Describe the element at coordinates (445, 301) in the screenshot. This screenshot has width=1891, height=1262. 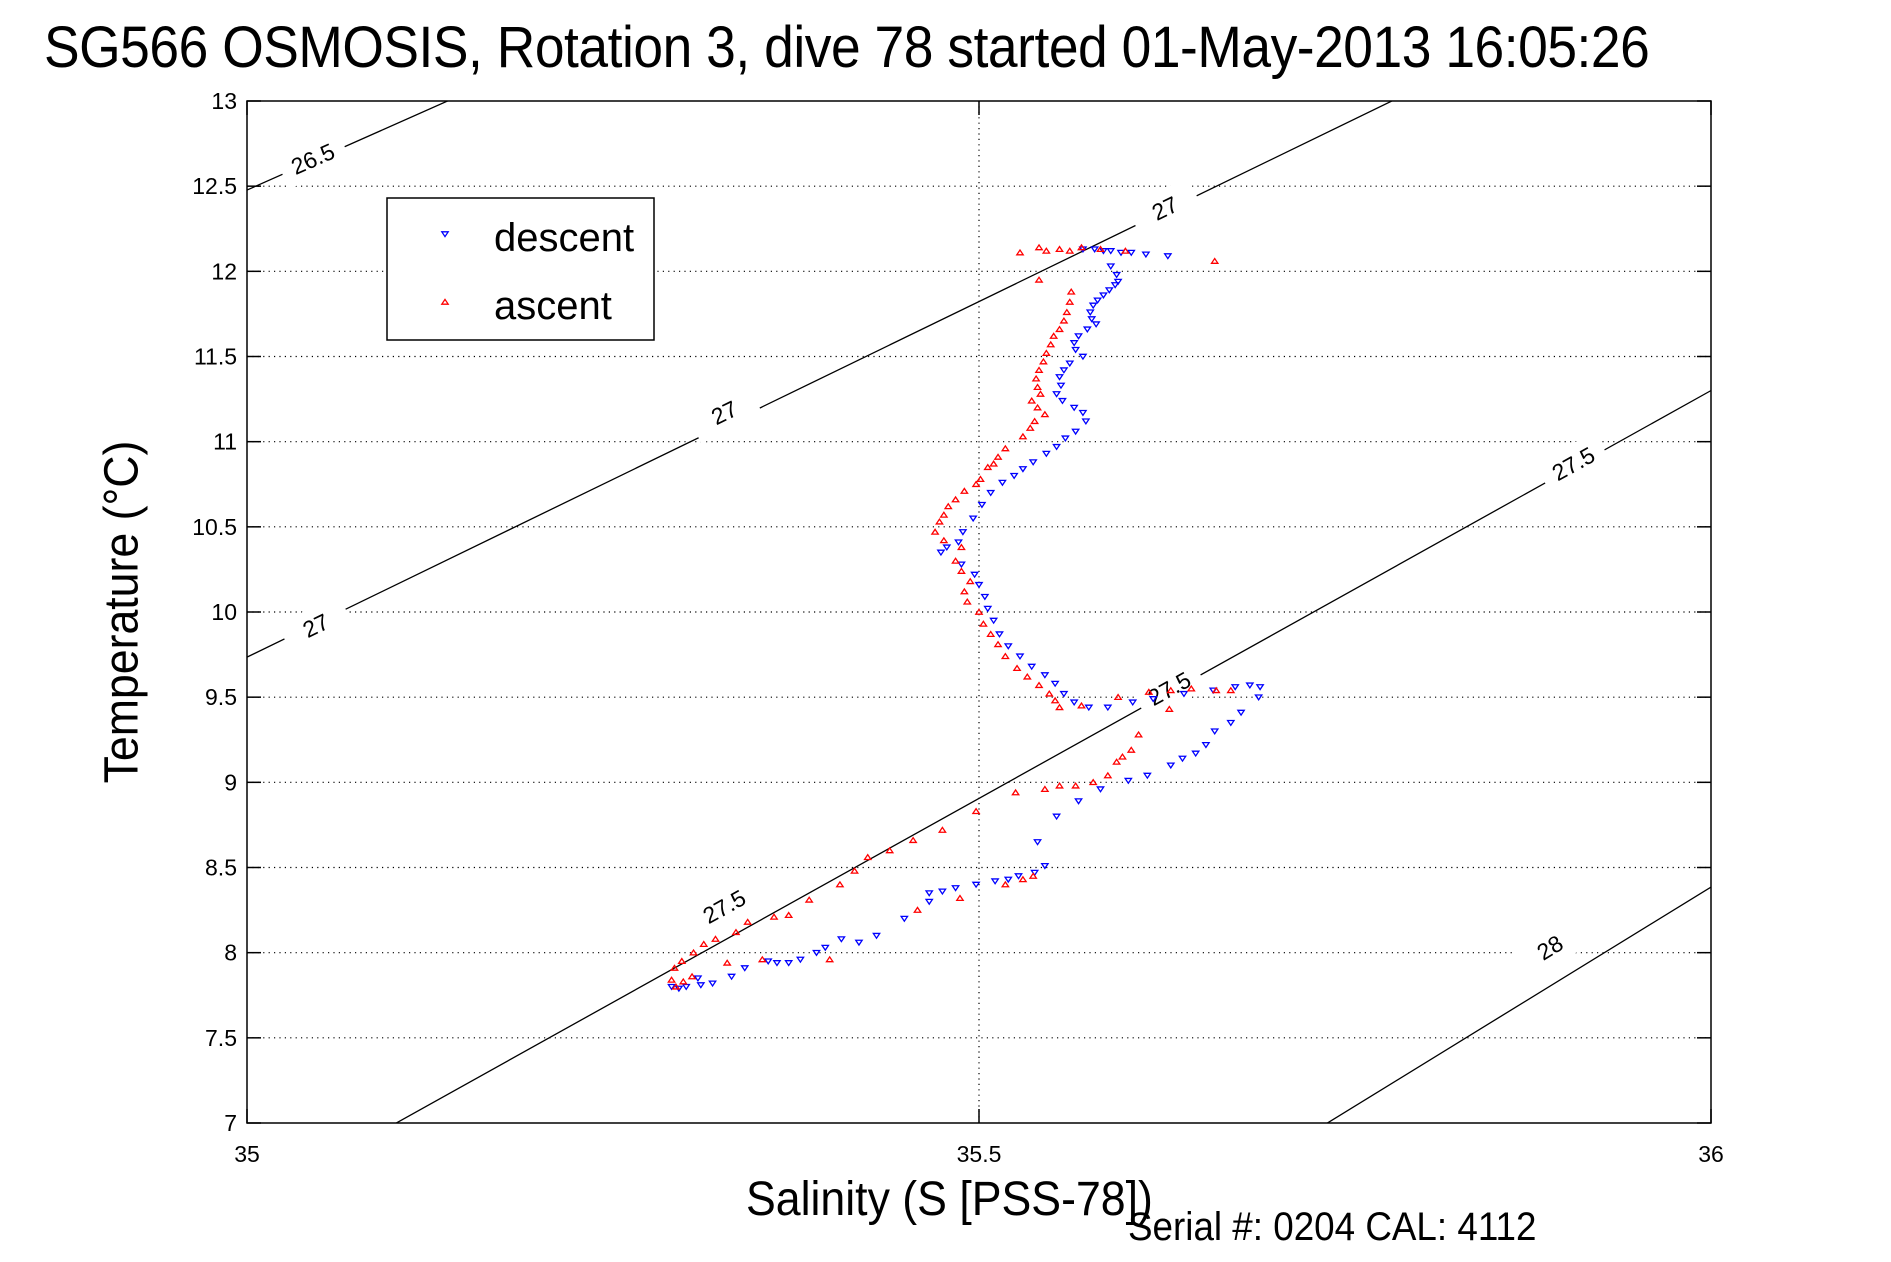
I see `legend-marker-ascent` at that location.